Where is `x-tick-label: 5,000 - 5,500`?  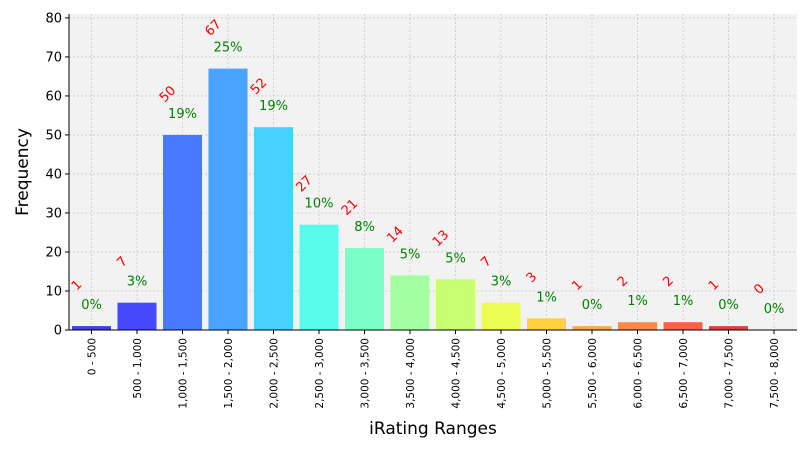 x-tick-label: 5,000 - 5,500 is located at coordinates (548, 373).